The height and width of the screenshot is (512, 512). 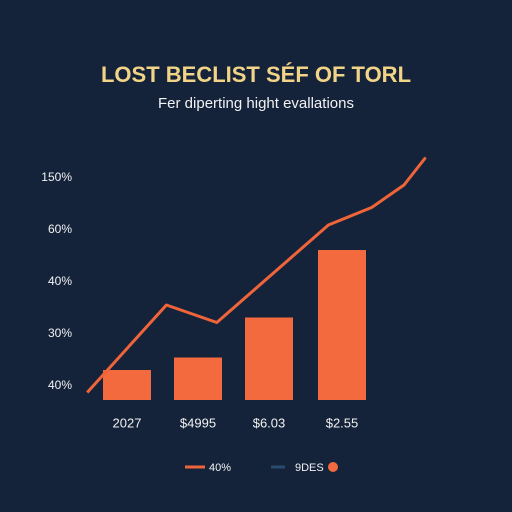 What do you see at coordinates (269, 422) in the screenshot?
I see `x-tick-label: $6.03` at bounding box center [269, 422].